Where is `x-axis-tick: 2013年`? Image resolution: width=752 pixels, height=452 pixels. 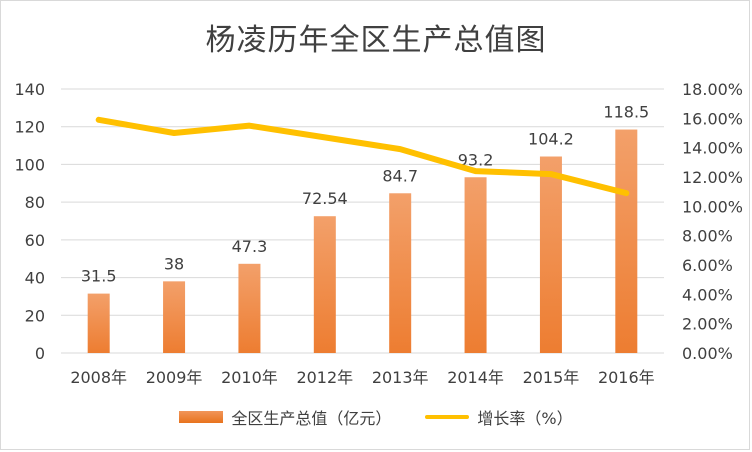 x-axis-tick: 2013年 is located at coordinates (400, 377).